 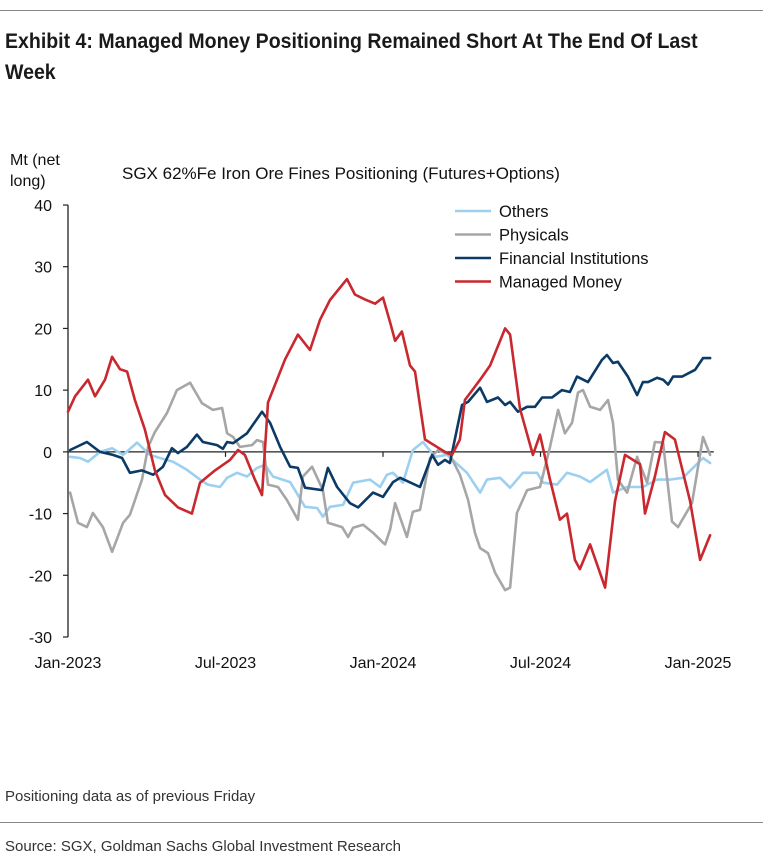 What do you see at coordinates (40, 638) in the screenshot?
I see `y-tick-label: -30` at bounding box center [40, 638].